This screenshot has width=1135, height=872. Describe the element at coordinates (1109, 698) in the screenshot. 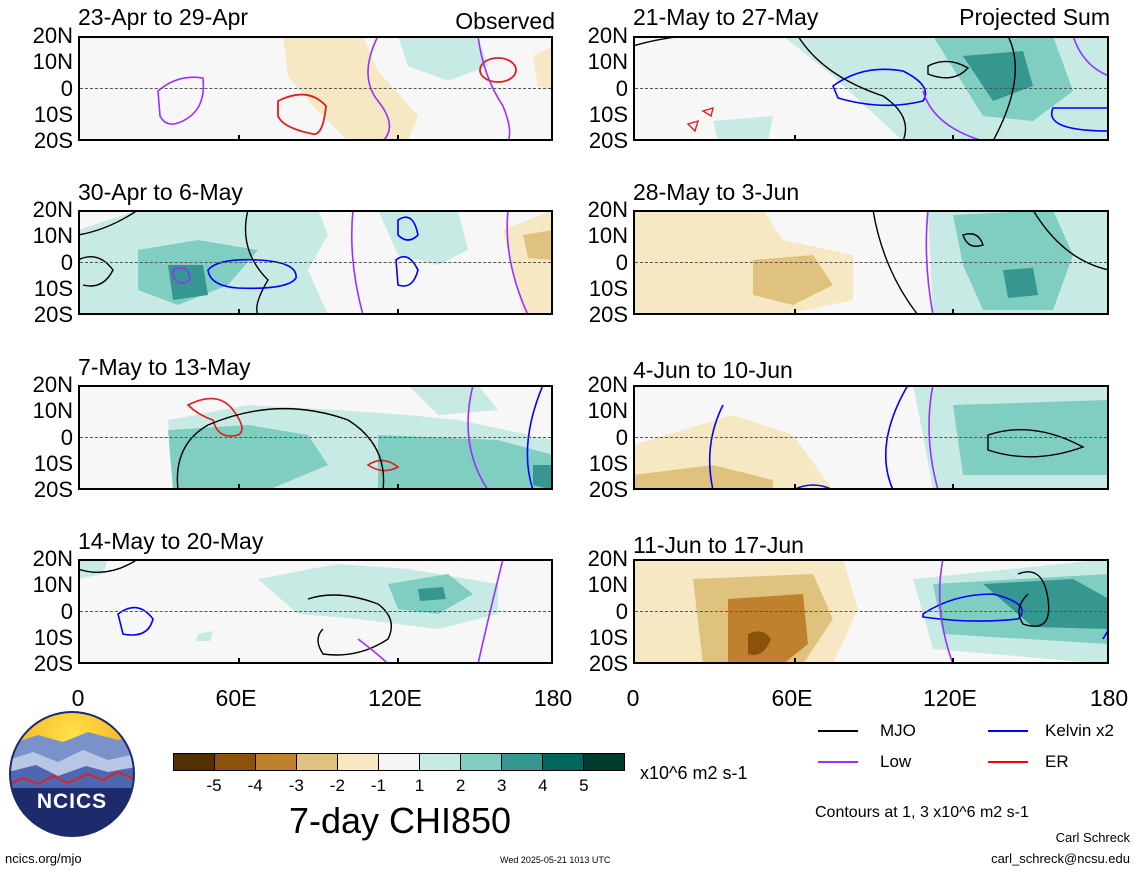

I see `lon-label-180-right: 180` at that location.